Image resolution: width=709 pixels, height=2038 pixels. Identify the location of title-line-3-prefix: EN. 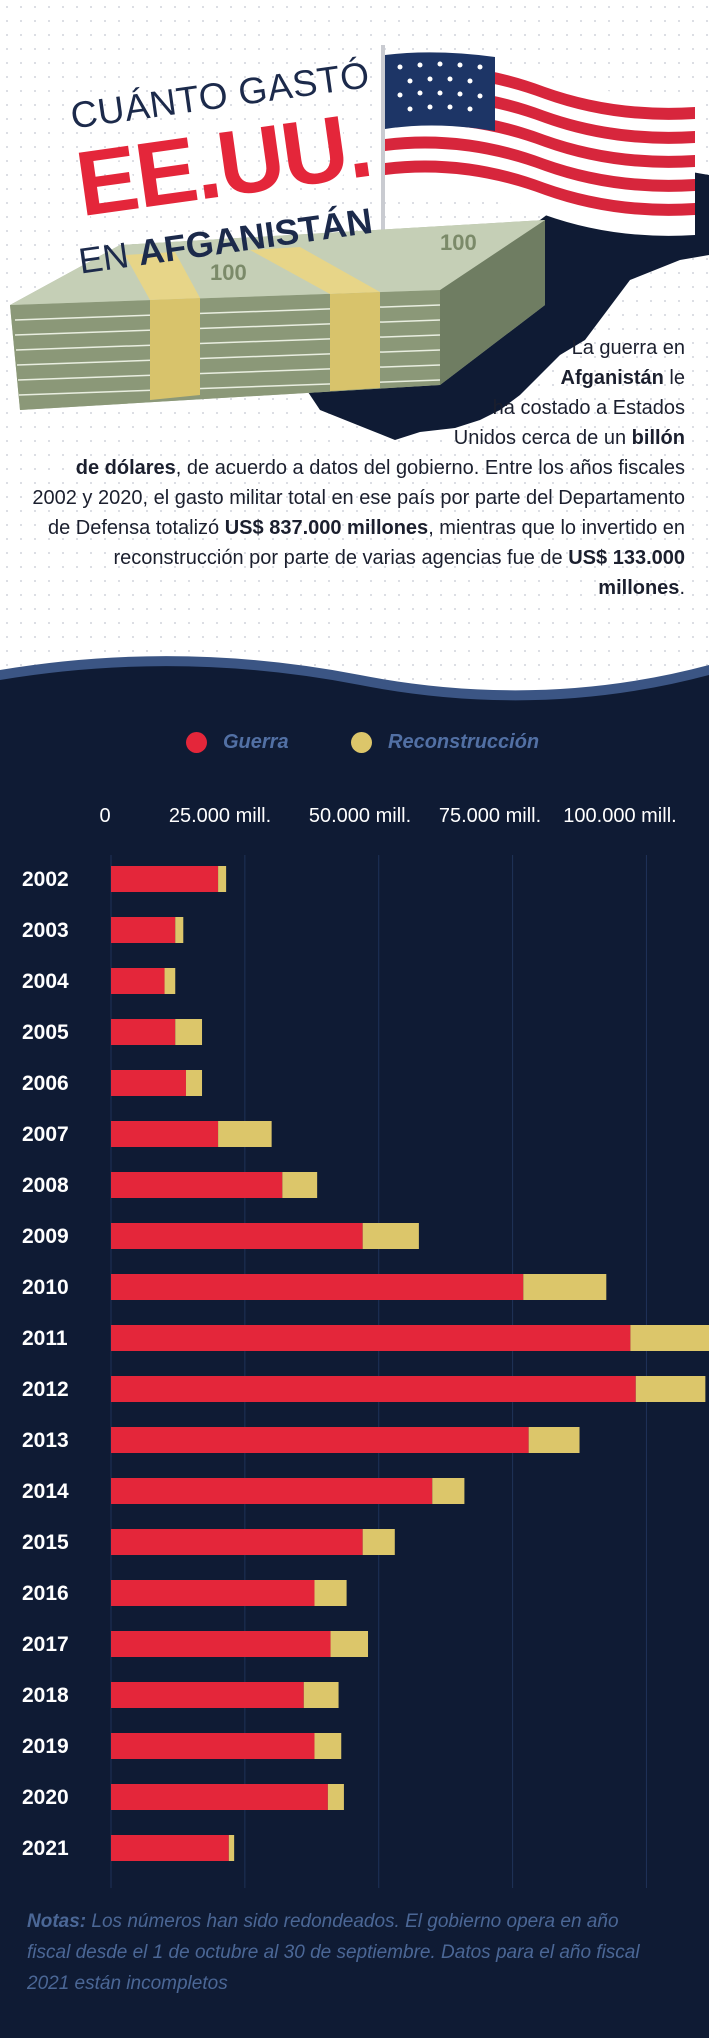
(104, 258).